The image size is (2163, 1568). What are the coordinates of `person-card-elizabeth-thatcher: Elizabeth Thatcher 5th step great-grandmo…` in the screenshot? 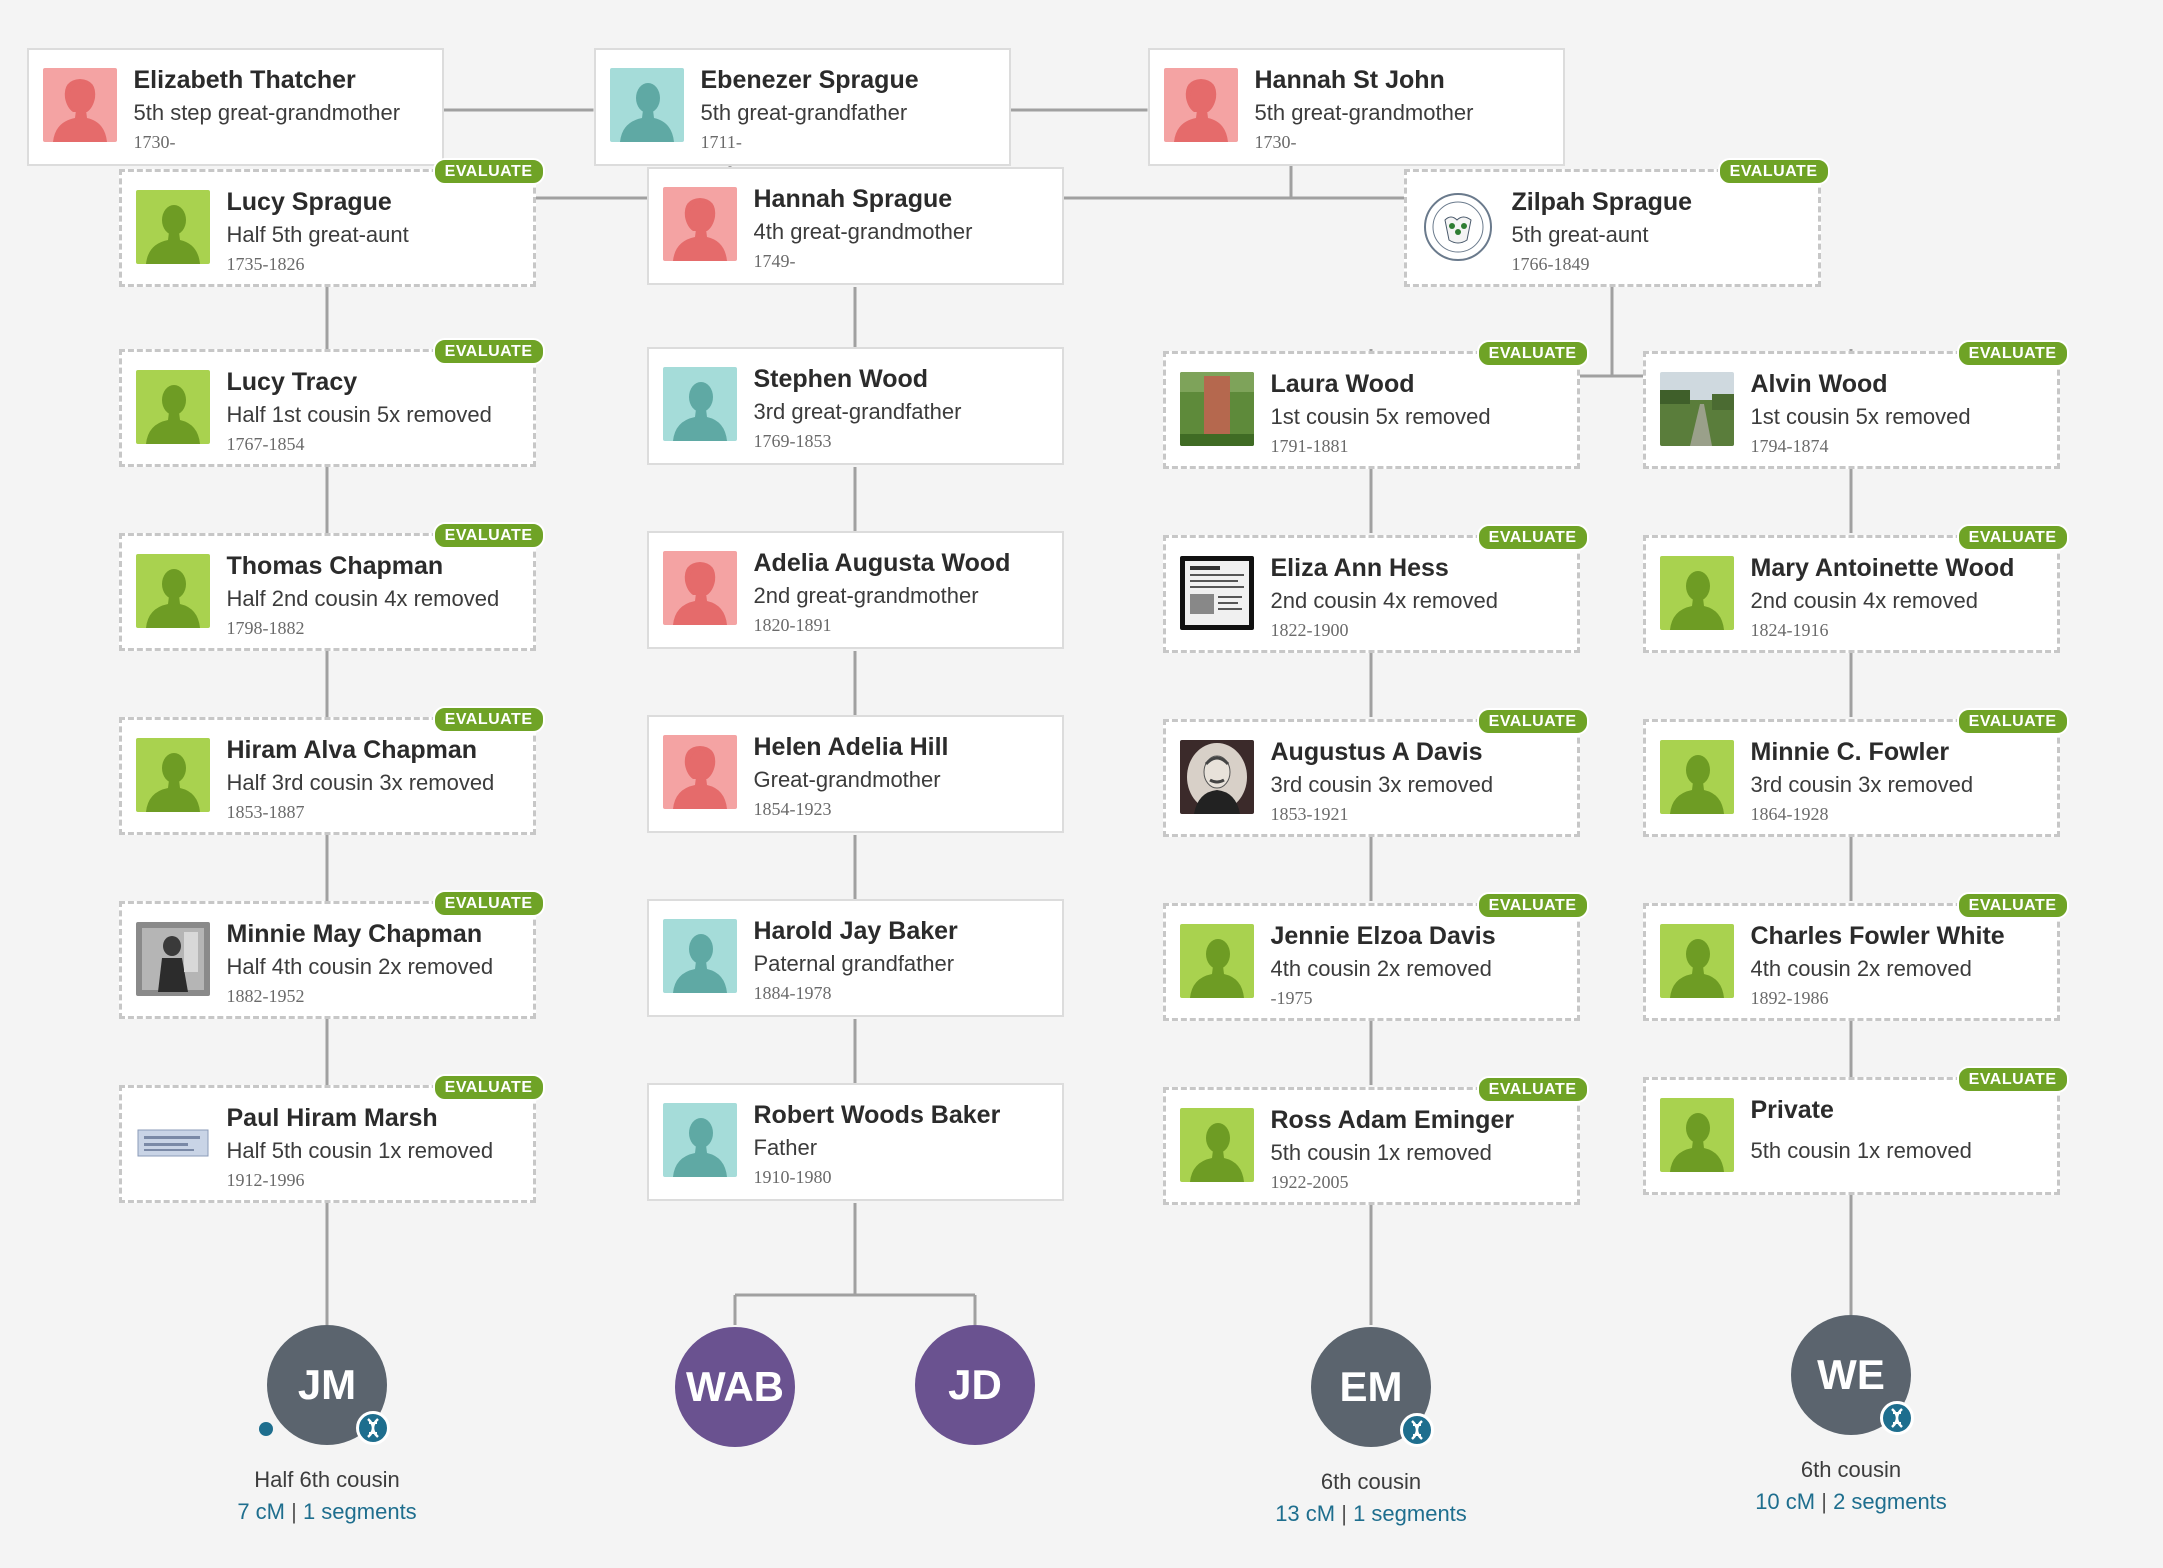 It's located at (235, 107).